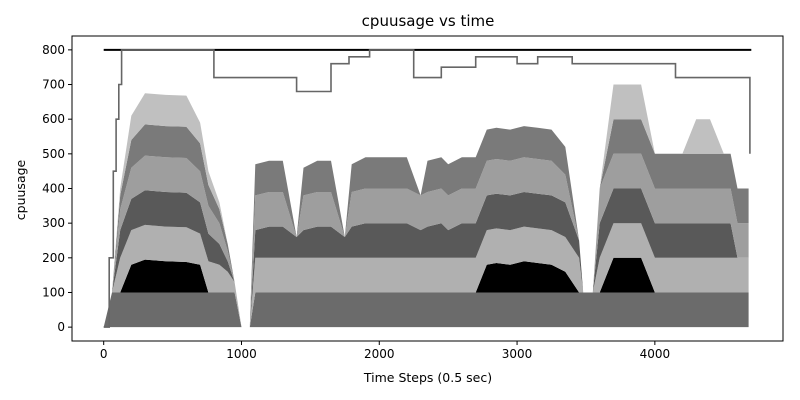  Describe the element at coordinates (53, 50) in the screenshot. I see `y-tick-label: 800` at that location.